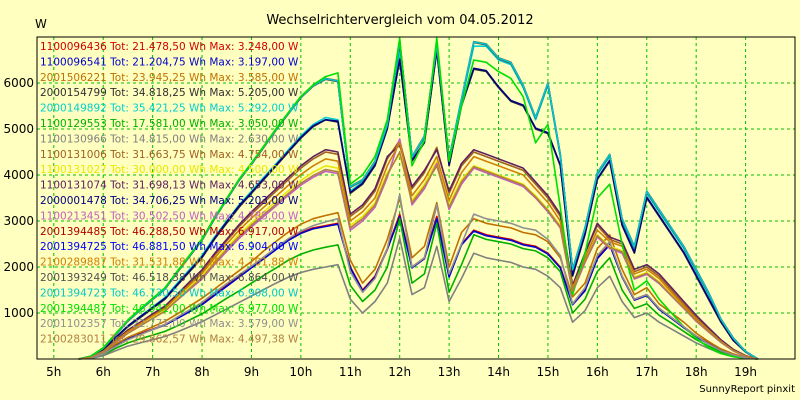 This screenshot has width=800, height=400. What do you see at coordinates (18, 129) in the screenshot?
I see `y-tick-label-4: 5000` at bounding box center [18, 129].